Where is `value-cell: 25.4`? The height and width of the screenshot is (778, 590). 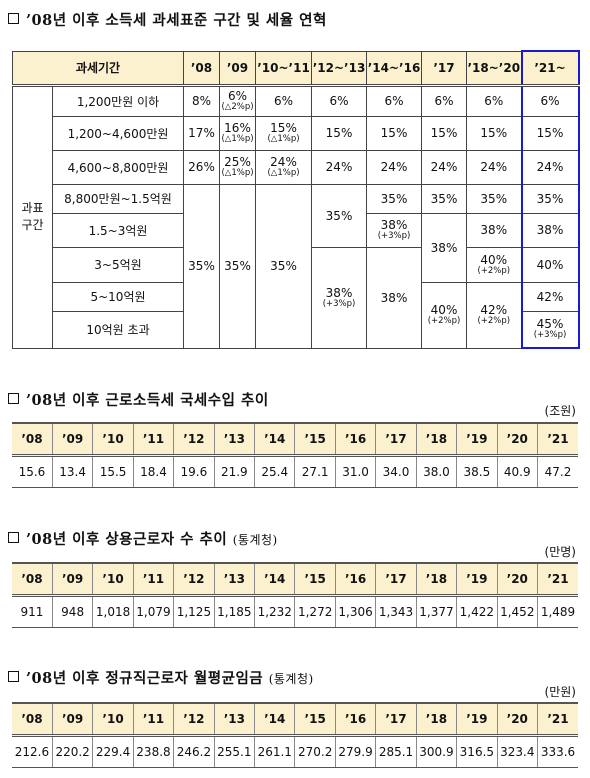
value-cell: 25.4 is located at coordinates (275, 471).